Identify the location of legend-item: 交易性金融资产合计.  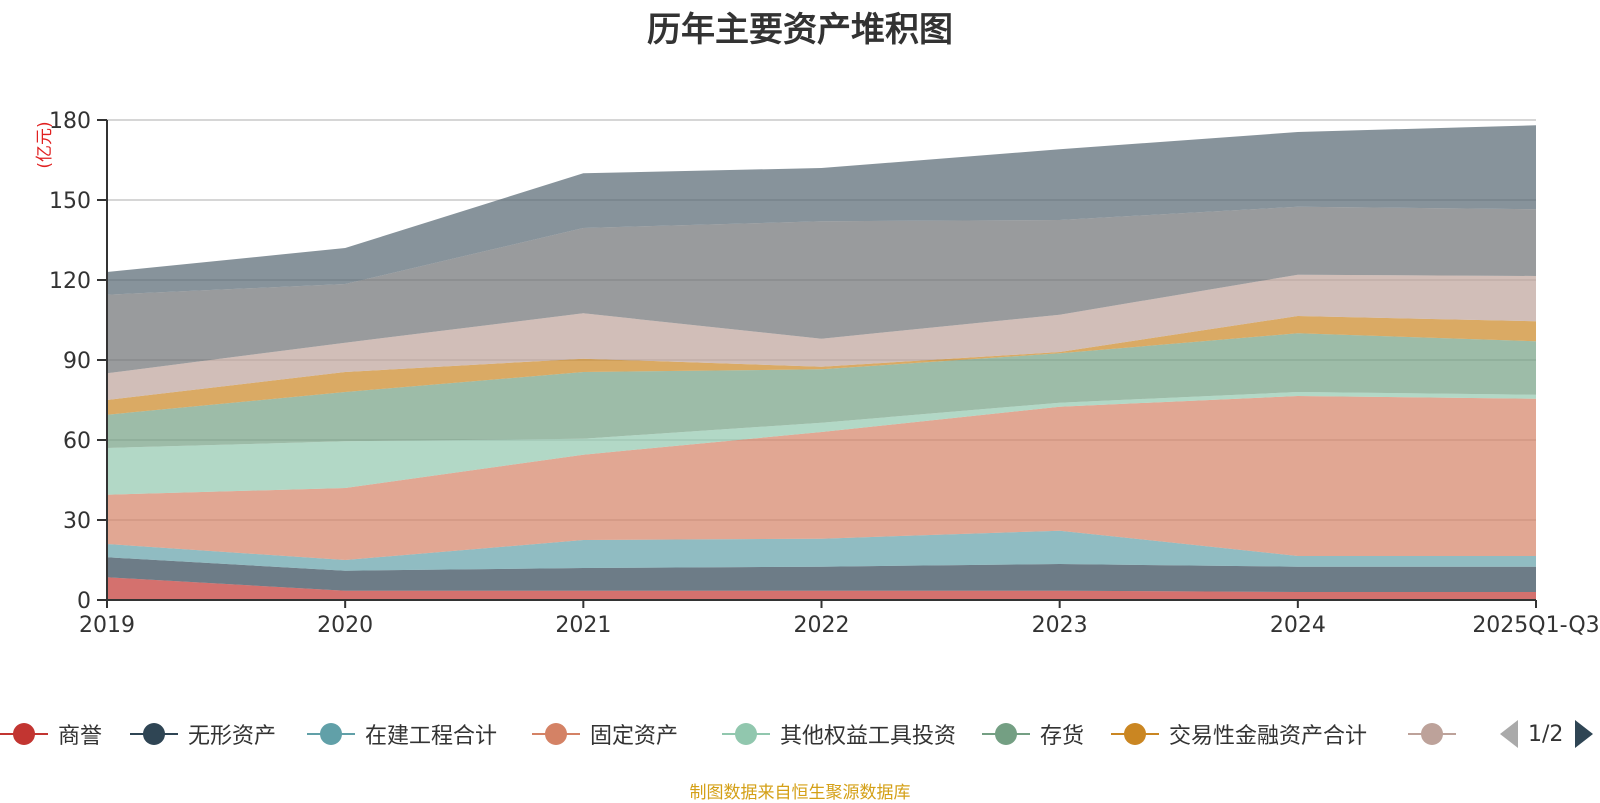
(1239, 734).